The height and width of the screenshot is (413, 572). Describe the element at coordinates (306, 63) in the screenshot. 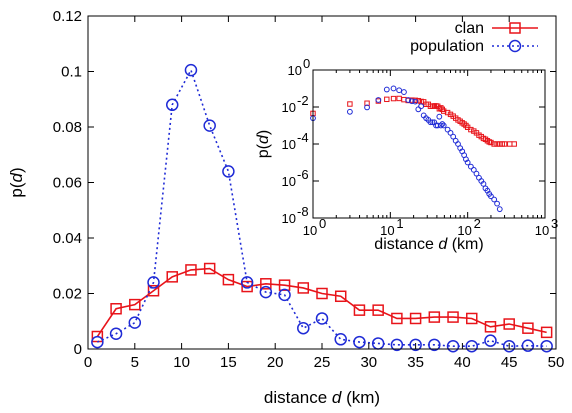

I see `inset-y-tick-exponent: 0` at that location.